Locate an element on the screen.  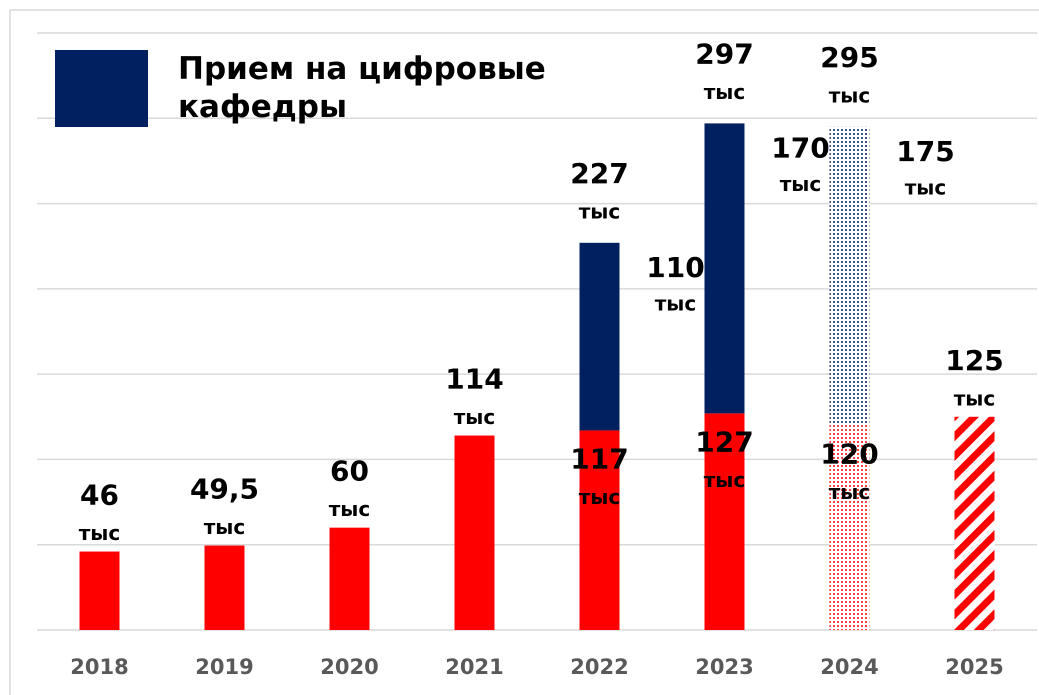
x-tick-label: 2022 is located at coordinates (599, 667).